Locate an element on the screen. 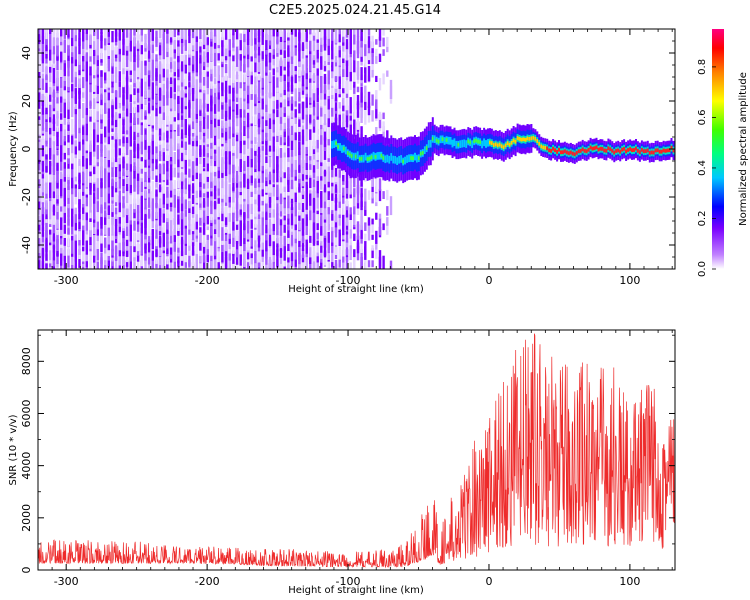  figure-title: C2E5.2025.024.21.45.G14 is located at coordinates (355, 10).